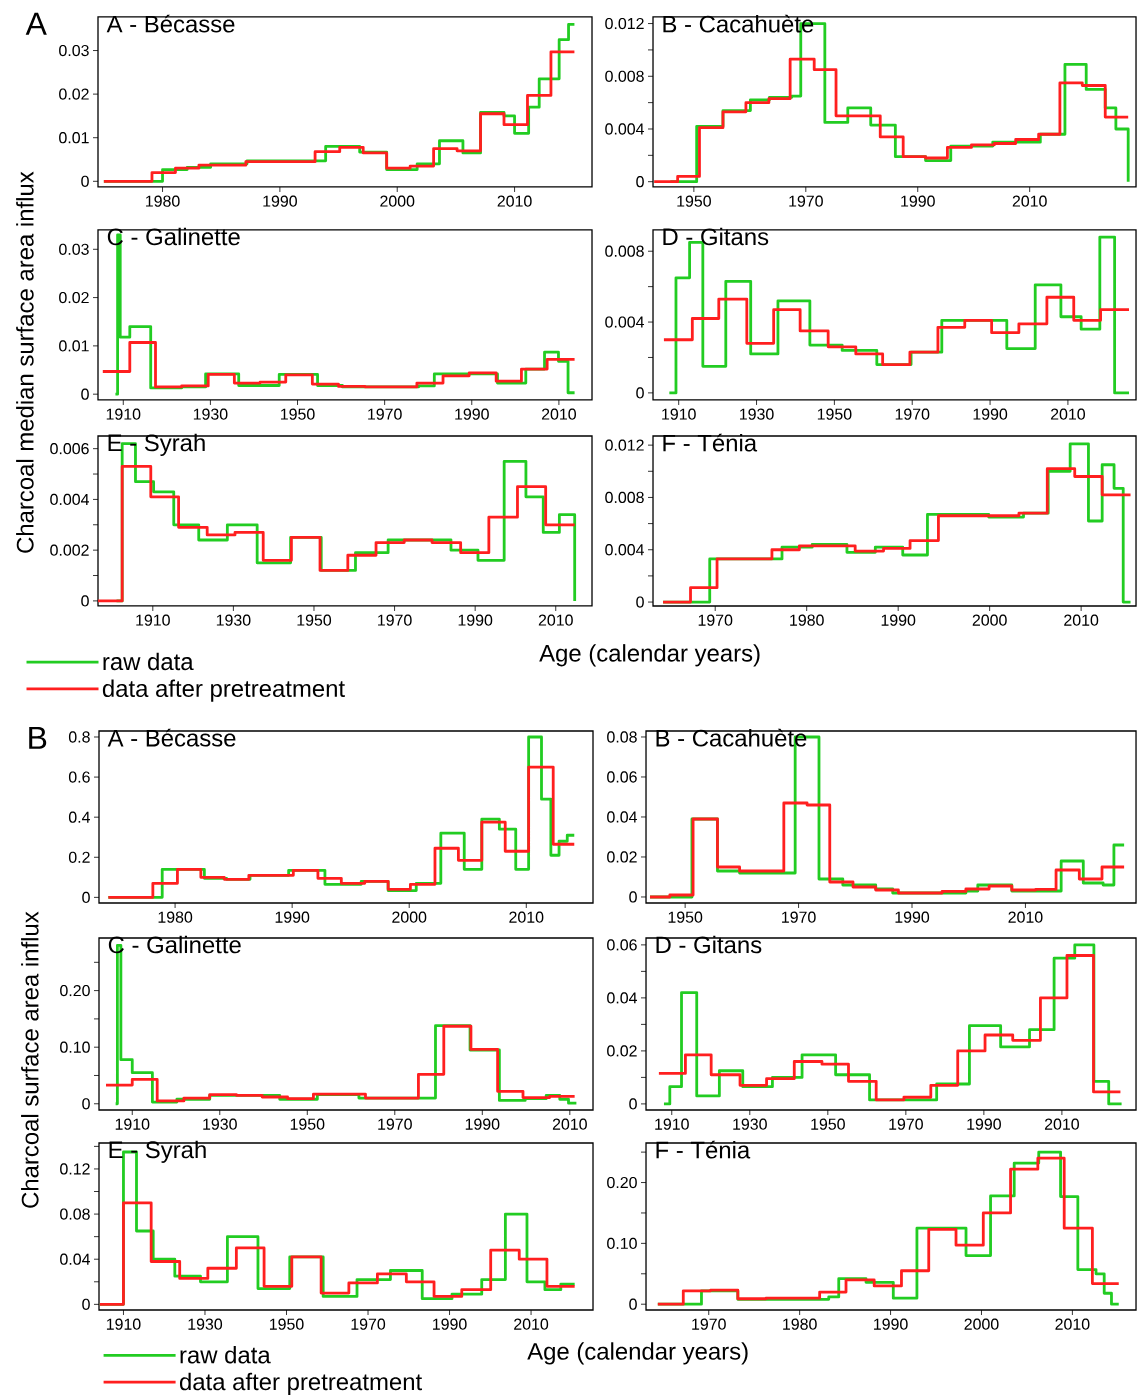  Describe the element at coordinates (622, 737) in the screenshot. I see `y-tick-label: 0.08` at that location.